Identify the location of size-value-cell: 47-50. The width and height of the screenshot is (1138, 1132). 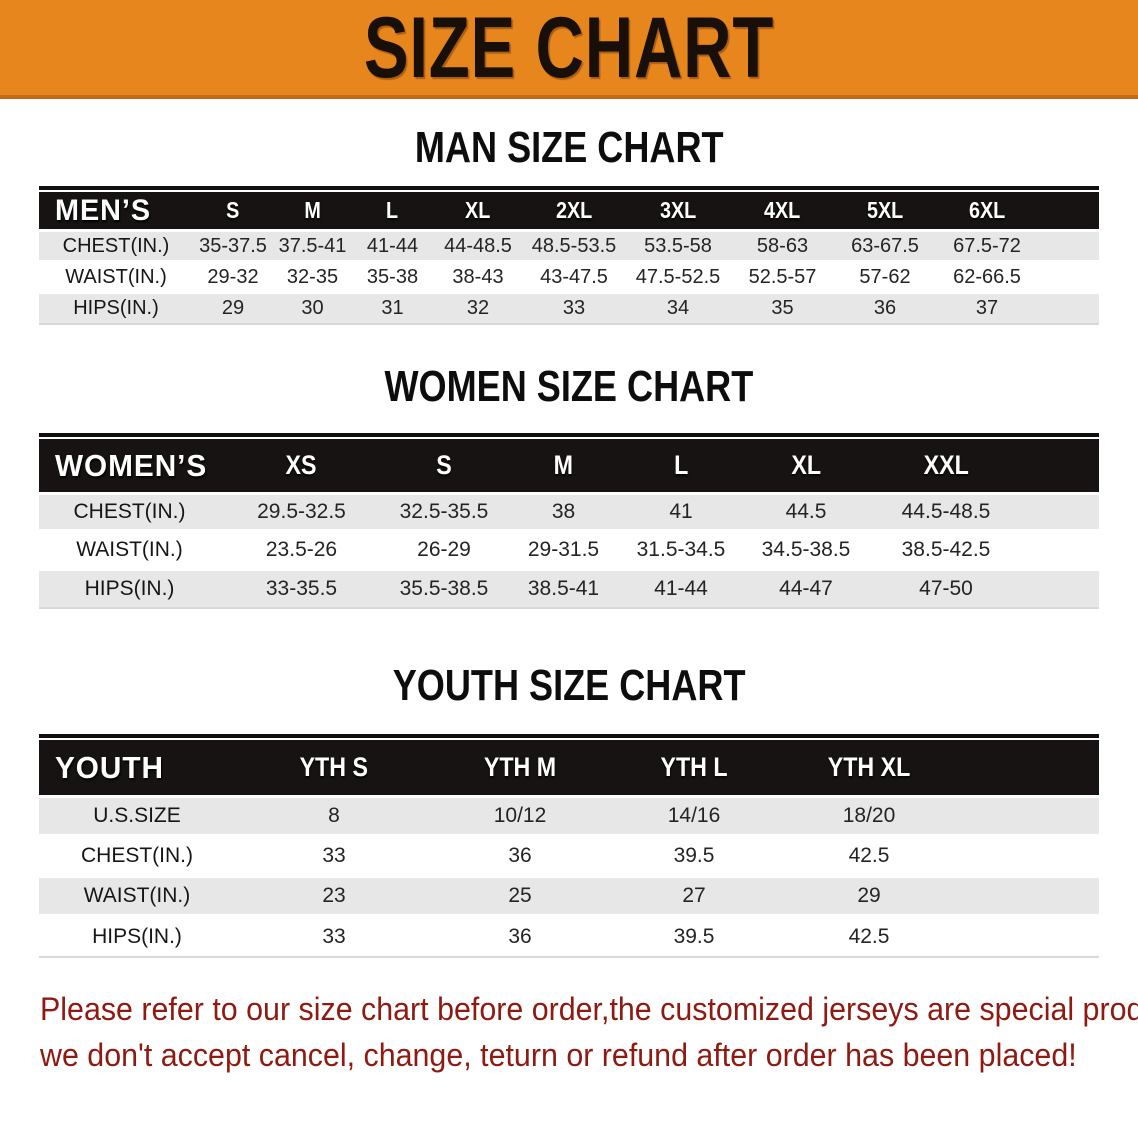
(946, 590).